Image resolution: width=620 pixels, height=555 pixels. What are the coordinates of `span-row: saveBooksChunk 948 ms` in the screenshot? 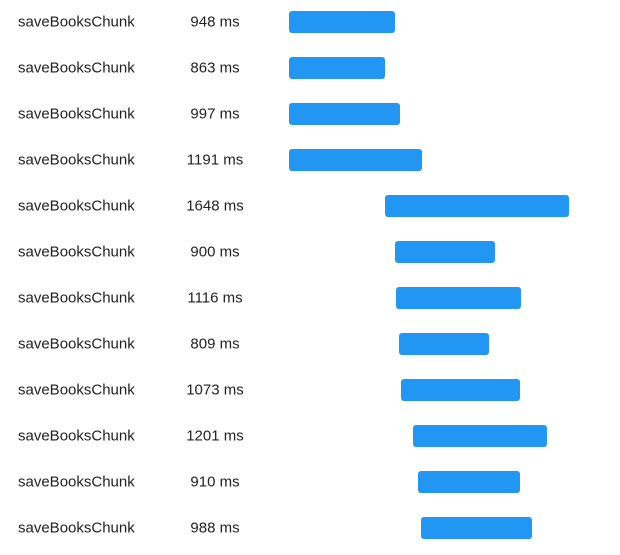 It's located at (310, 22).